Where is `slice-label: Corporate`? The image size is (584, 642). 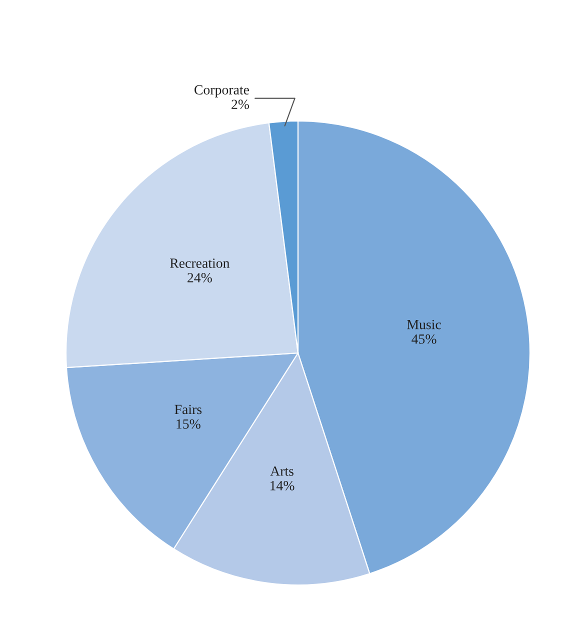 slice-label: Corporate is located at coordinates (222, 91).